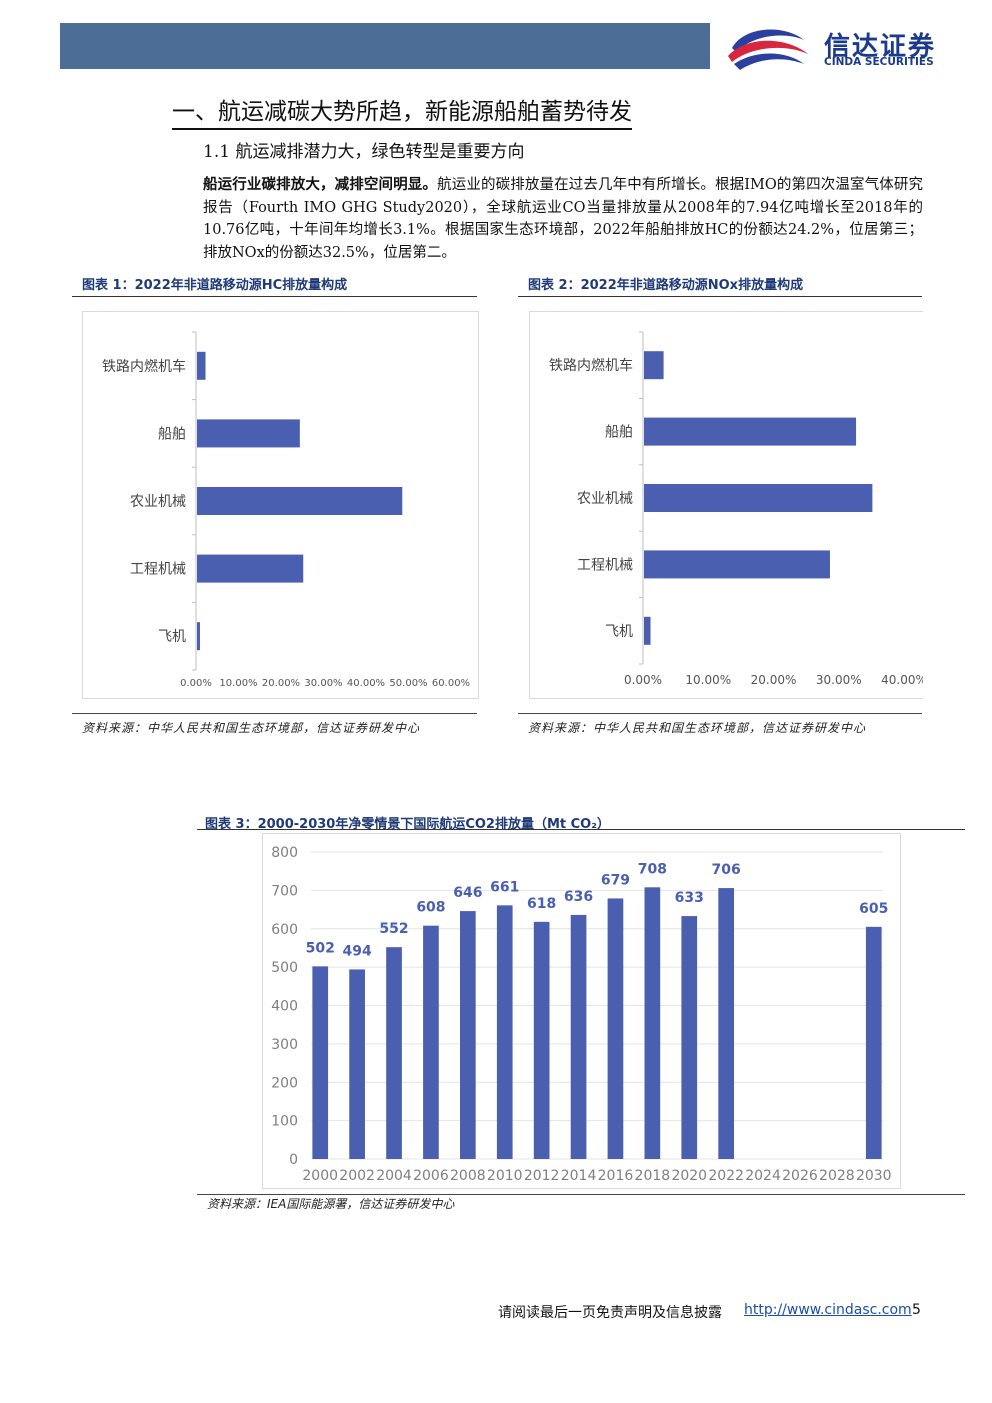  What do you see at coordinates (697, 728) in the screenshot?
I see `fig2-source: 资料来源：中华人民共和国生态环境部，信达证券研发中心` at bounding box center [697, 728].